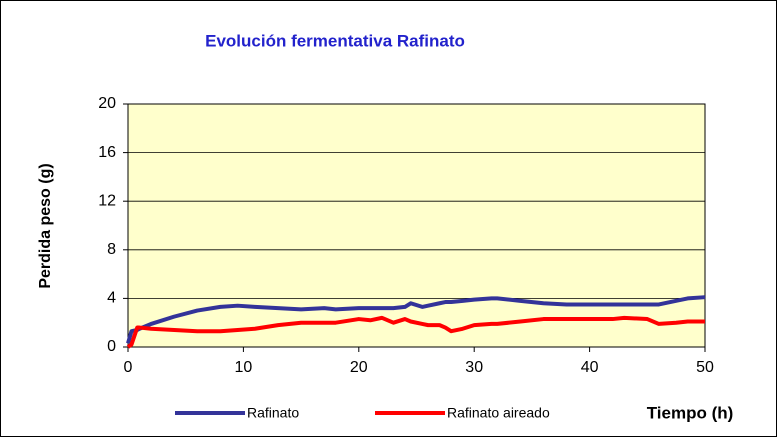  Describe the element at coordinates (128, 367) in the screenshot. I see `x-tick-label: 0` at that location.